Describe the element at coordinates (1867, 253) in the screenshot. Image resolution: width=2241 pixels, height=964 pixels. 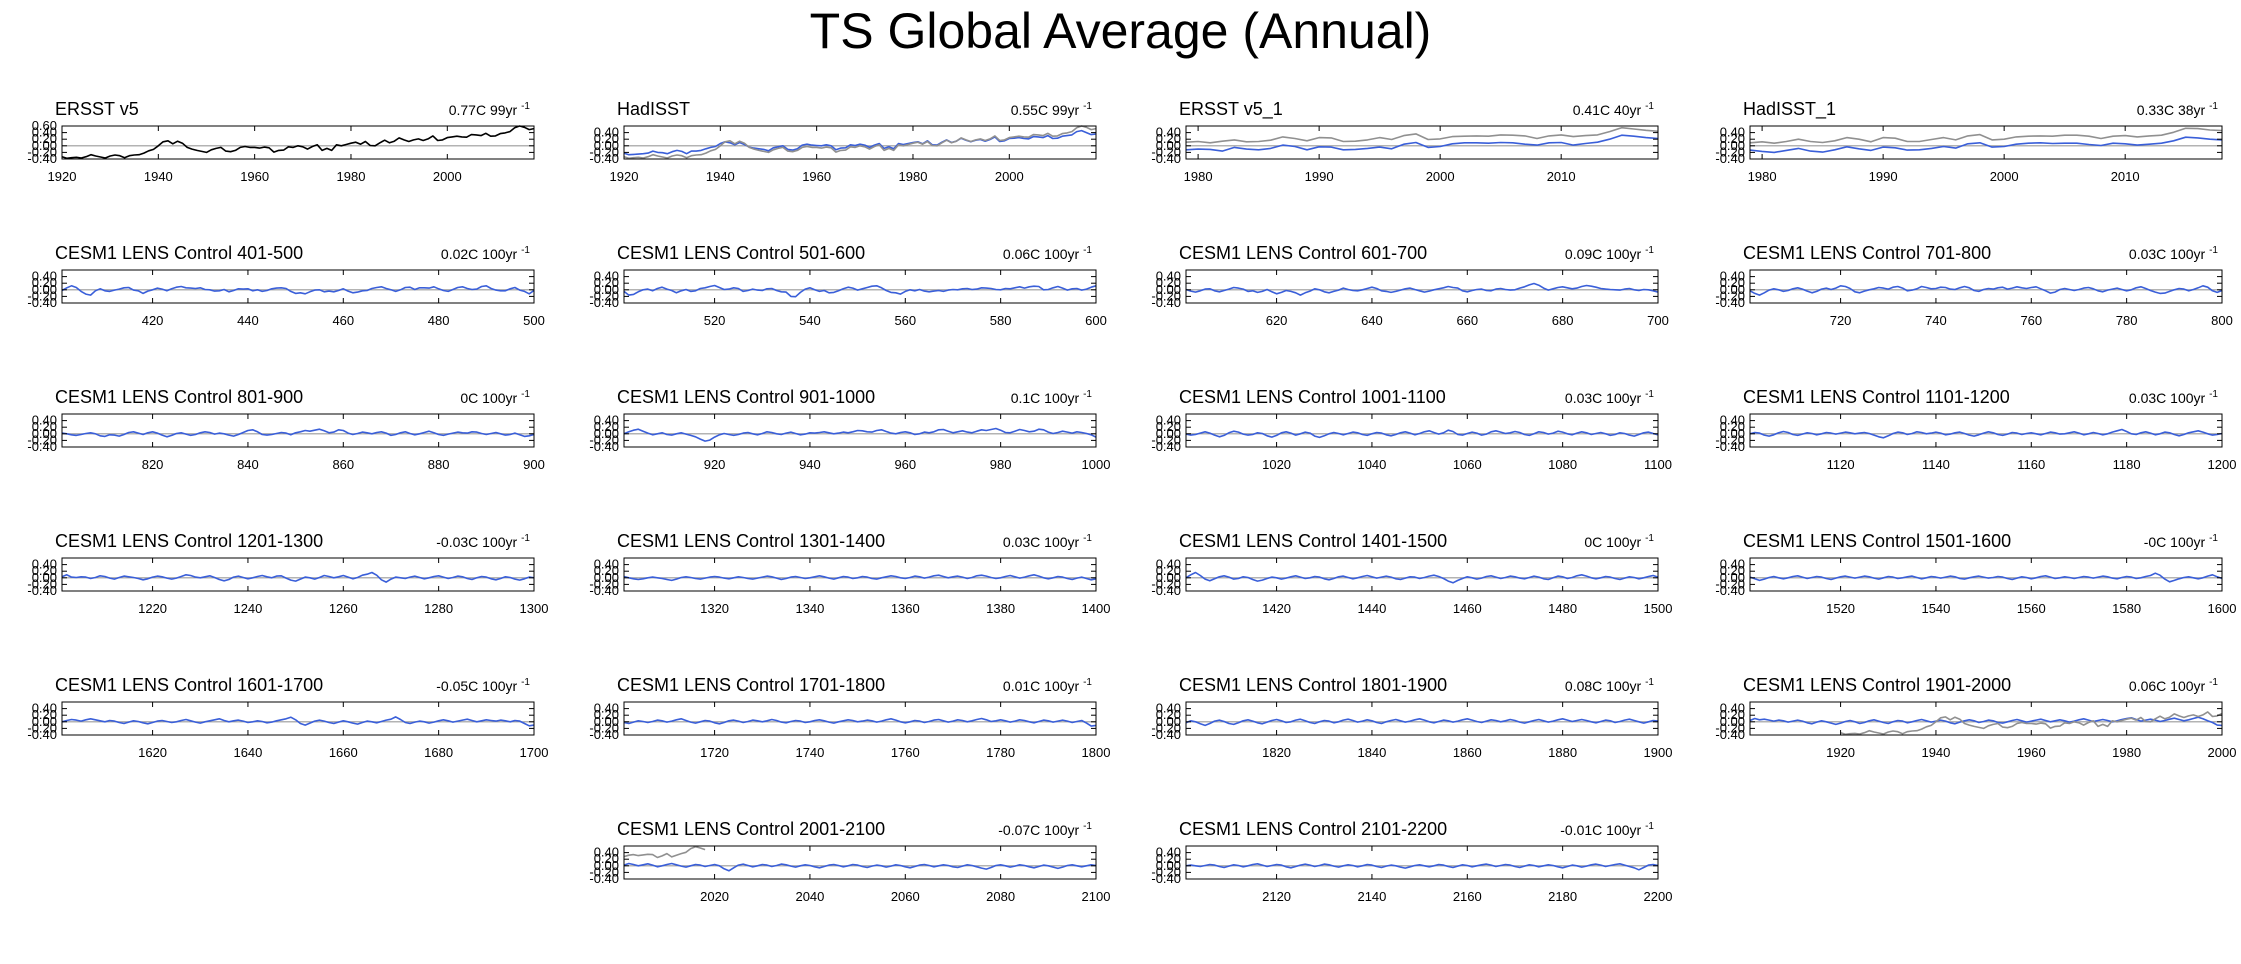
I see `panel-title: CESM1 LENS Control 701-800` at that location.